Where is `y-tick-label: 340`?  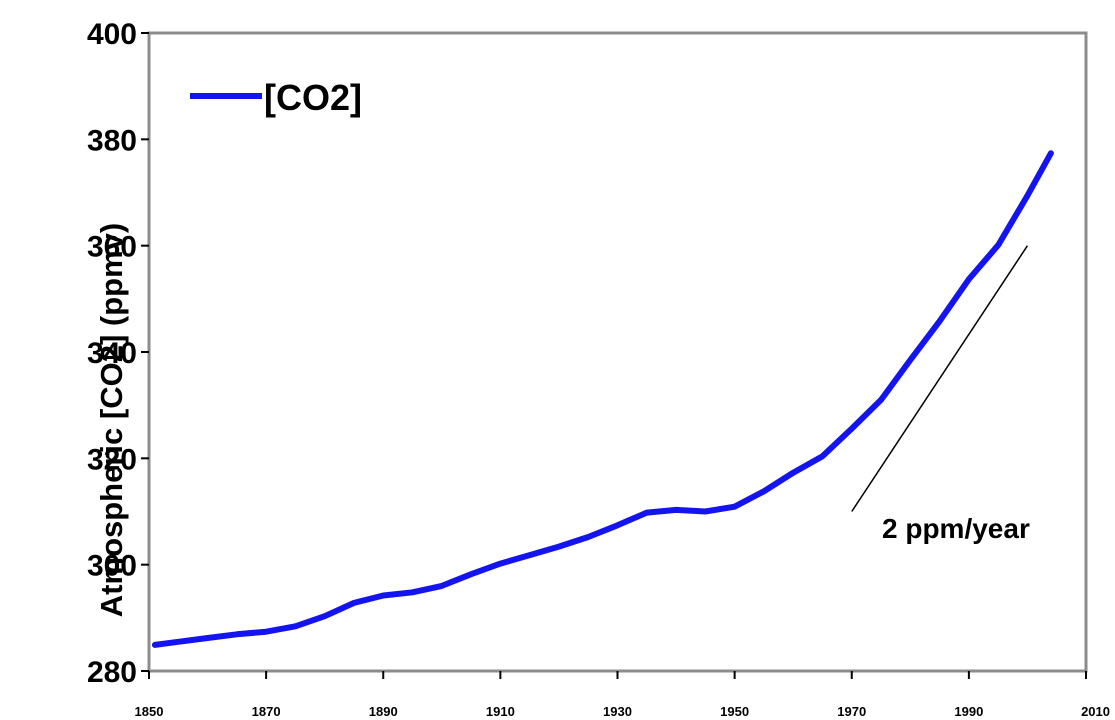
y-tick-label: 340 is located at coordinates (112, 353).